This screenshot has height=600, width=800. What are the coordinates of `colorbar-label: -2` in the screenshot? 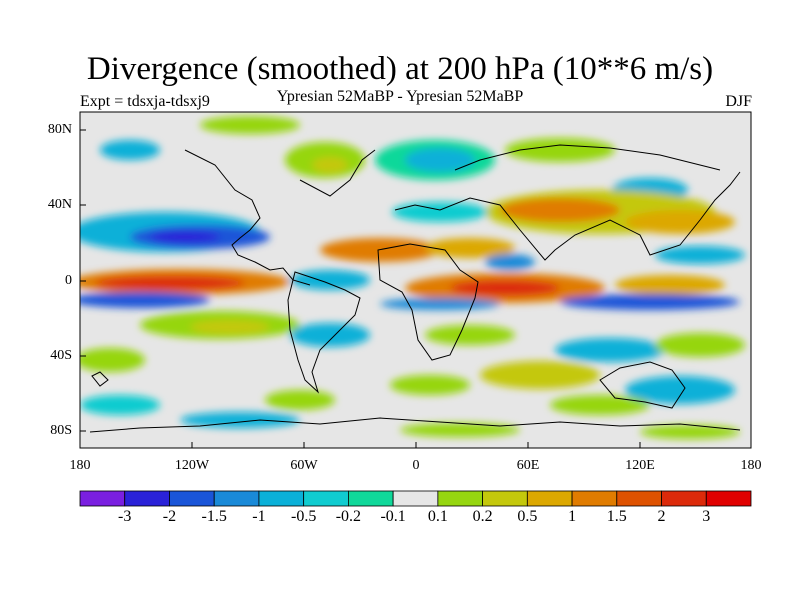 It's located at (169, 516).